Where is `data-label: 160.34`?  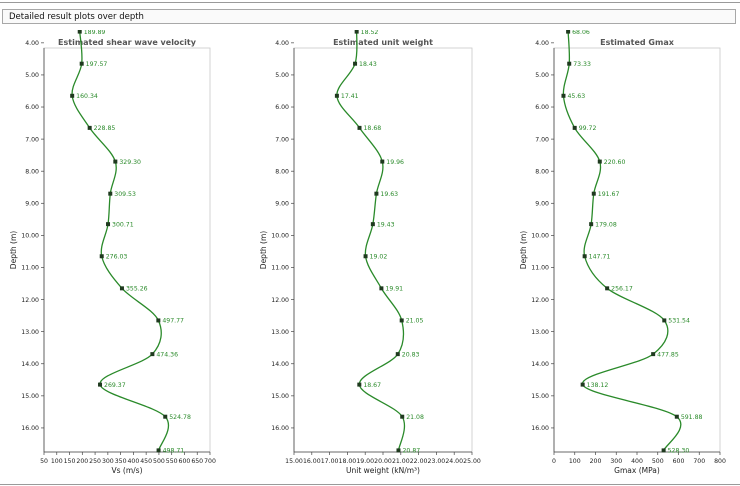
data-label: 160.34 is located at coordinates (87, 96).